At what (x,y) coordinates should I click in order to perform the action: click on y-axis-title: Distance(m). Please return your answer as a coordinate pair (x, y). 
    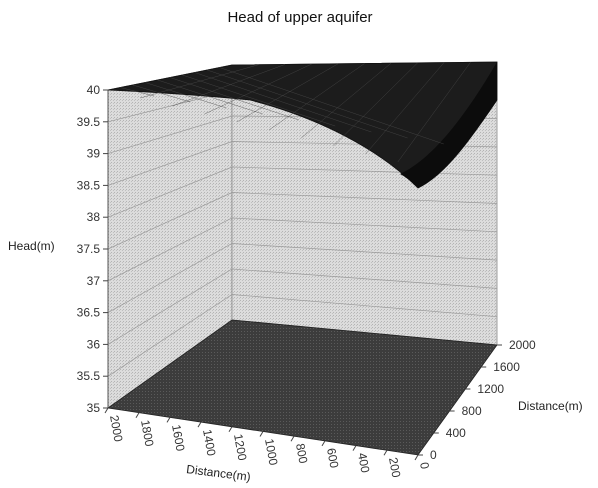
    Looking at the image, I should click on (550, 406).